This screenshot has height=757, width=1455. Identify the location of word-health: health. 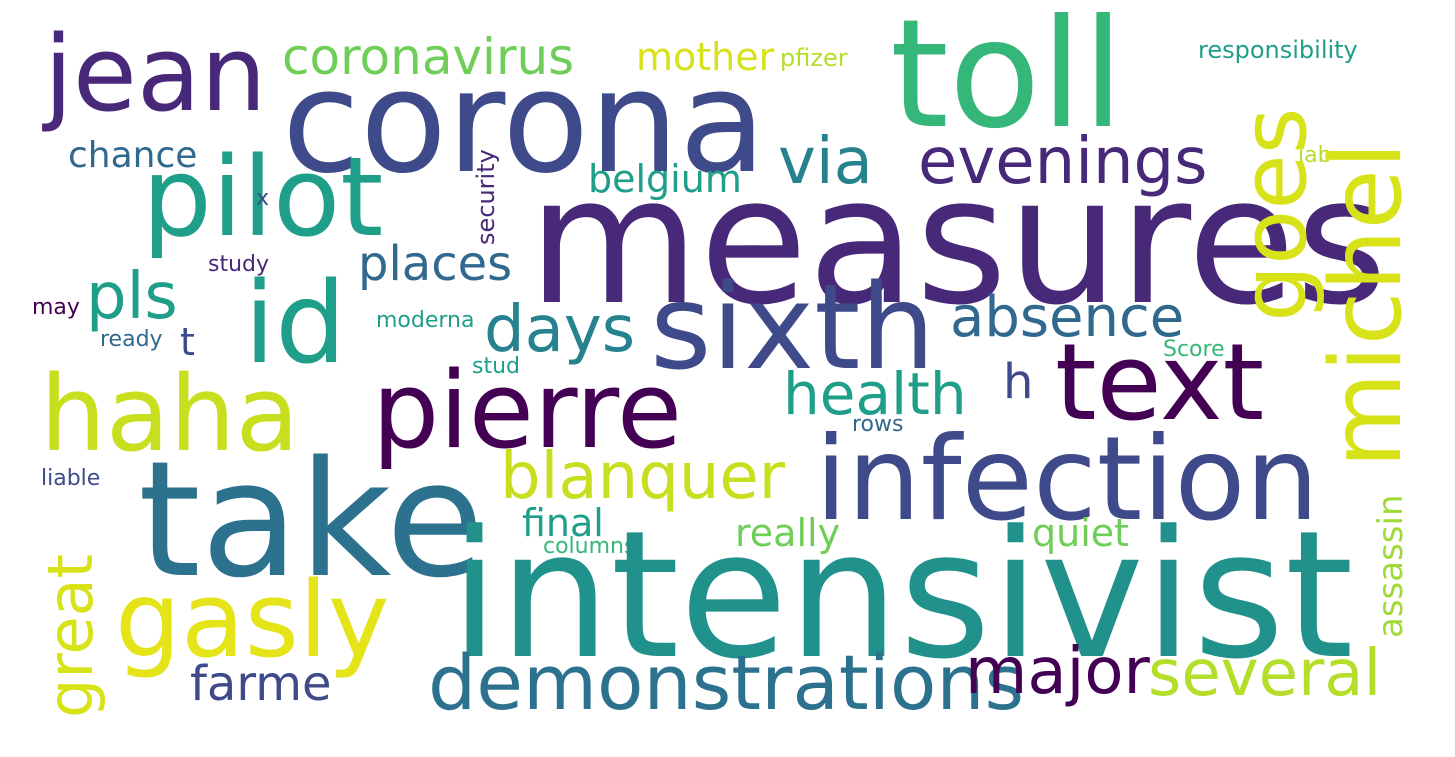
(875, 394).